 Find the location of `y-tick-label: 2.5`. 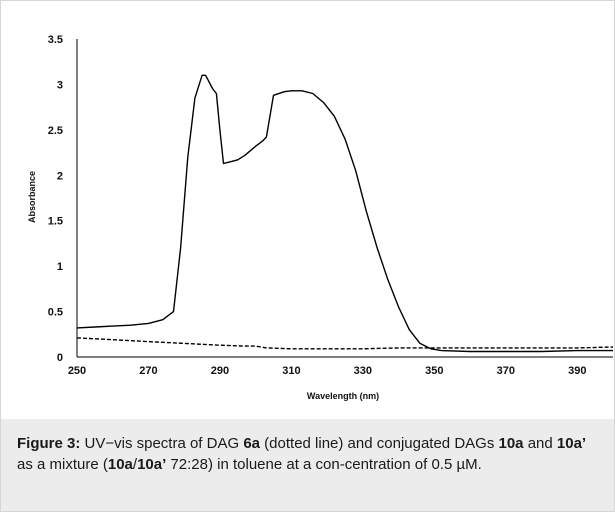

y-tick-label: 2.5 is located at coordinates (55, 131).